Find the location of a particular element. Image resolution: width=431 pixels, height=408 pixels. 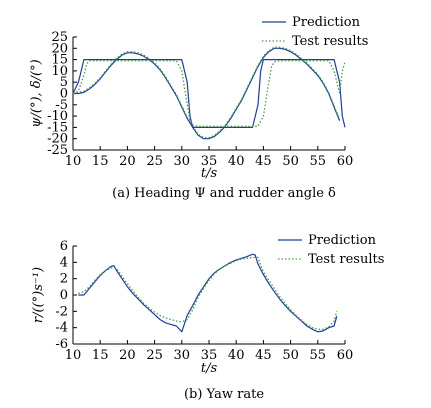

series-prediction-line is located at coordinates (208, 293).